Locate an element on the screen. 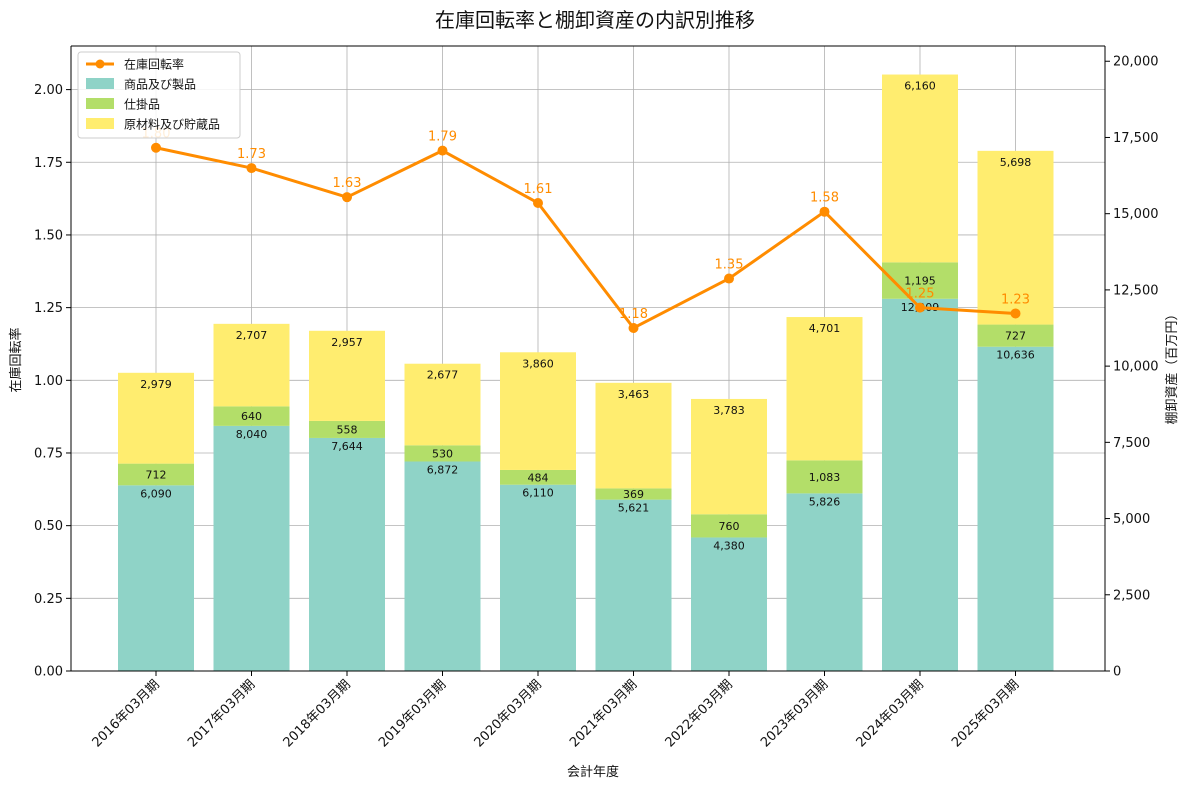 This screenshot has height=789, width=1190. y-tick-label-right: 12,500 is located at coordinates (1136, 290).